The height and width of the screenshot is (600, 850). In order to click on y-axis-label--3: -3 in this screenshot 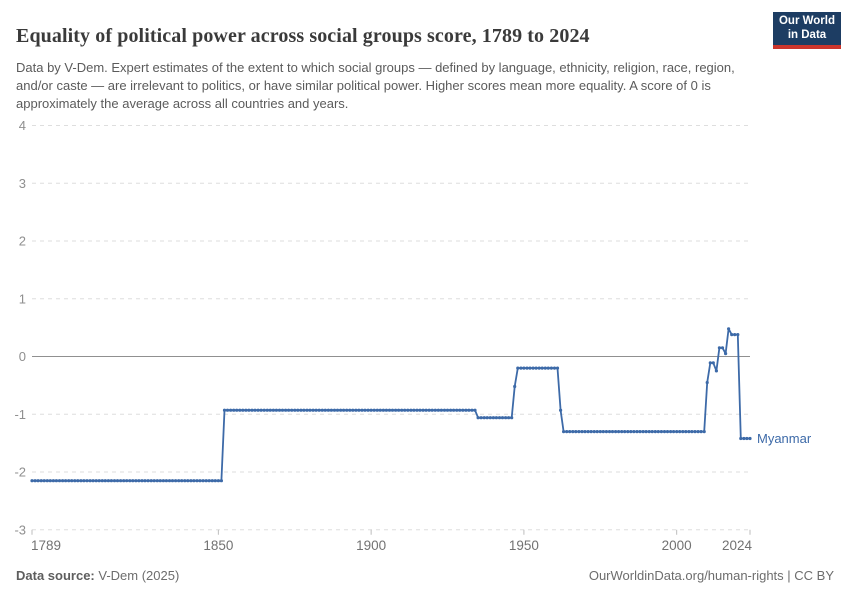, I will do `click(20, 529)`.